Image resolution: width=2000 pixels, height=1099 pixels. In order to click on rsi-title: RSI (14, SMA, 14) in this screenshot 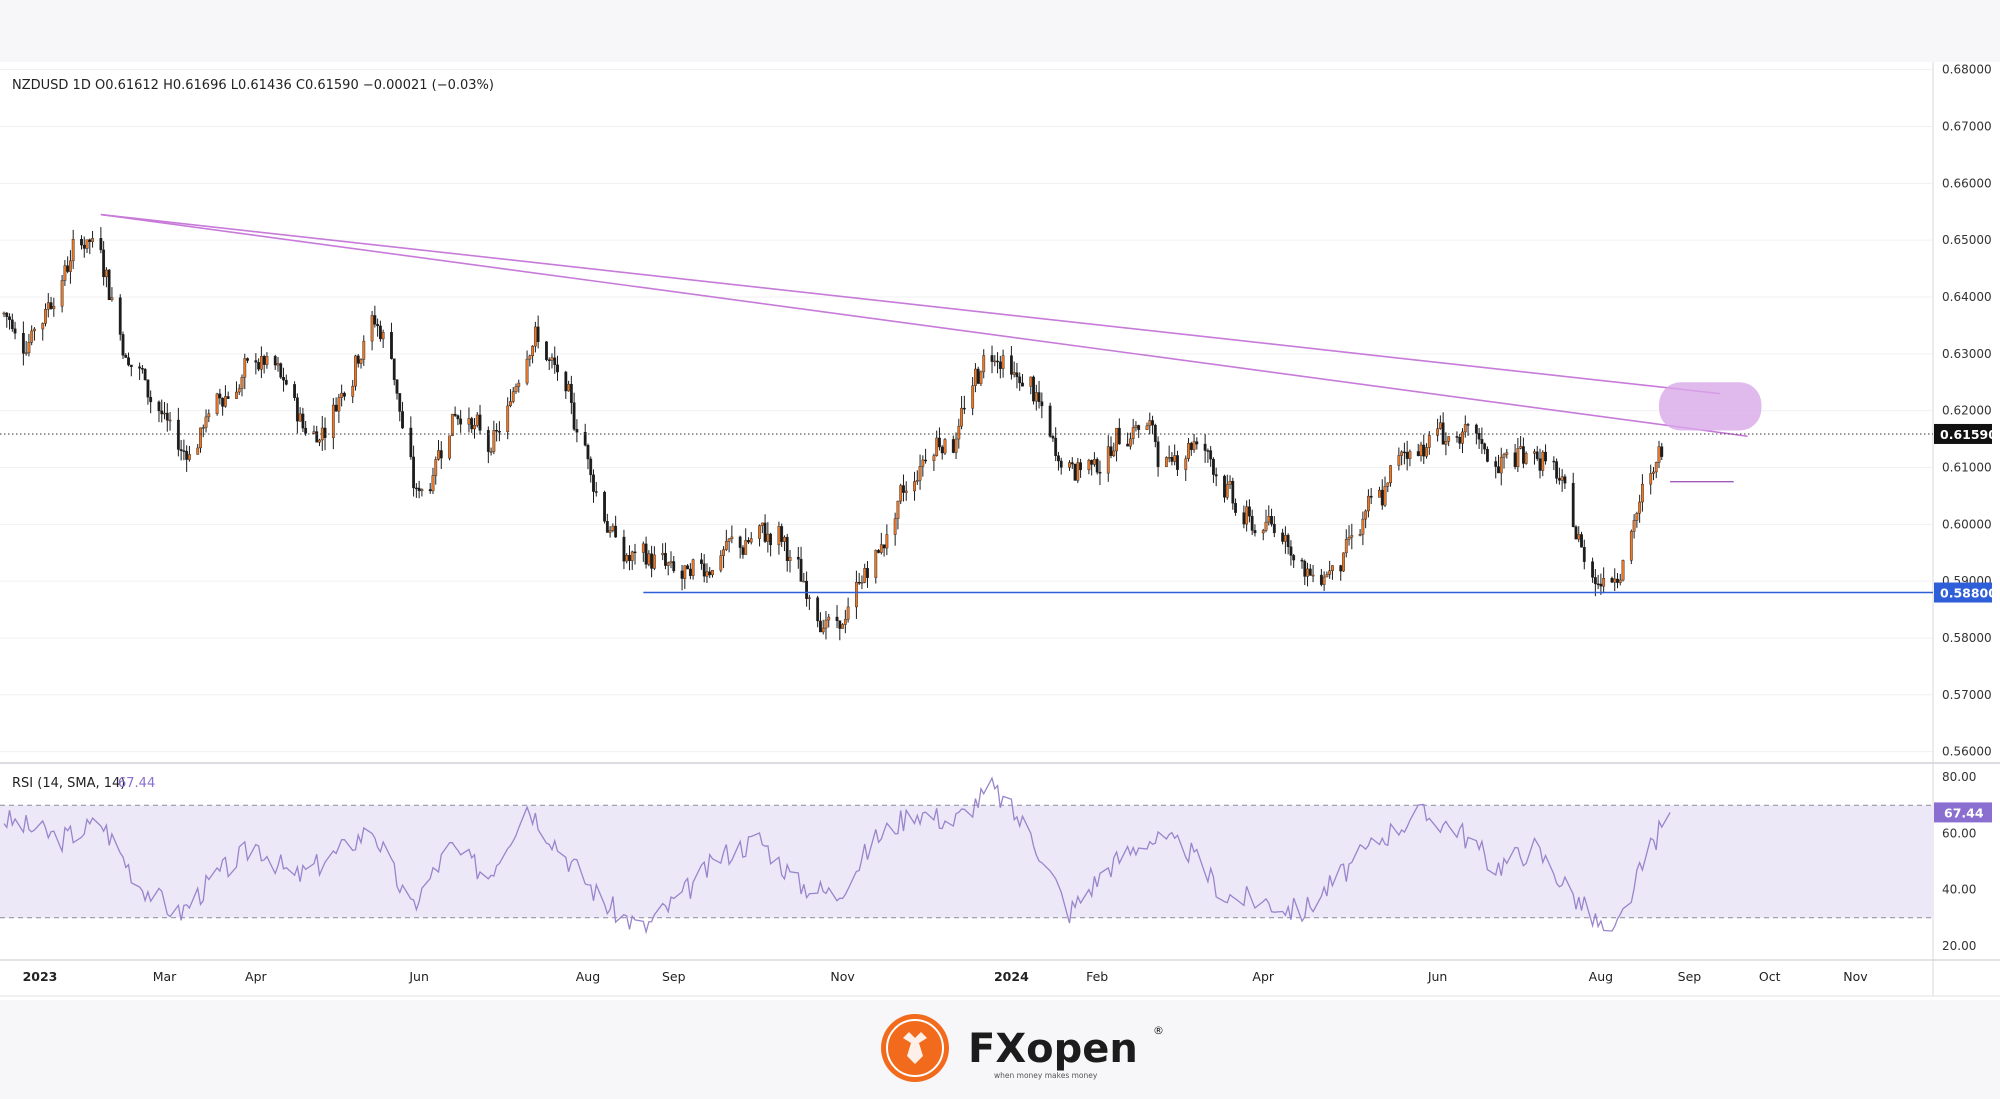, I will do `click(68, 783)`.